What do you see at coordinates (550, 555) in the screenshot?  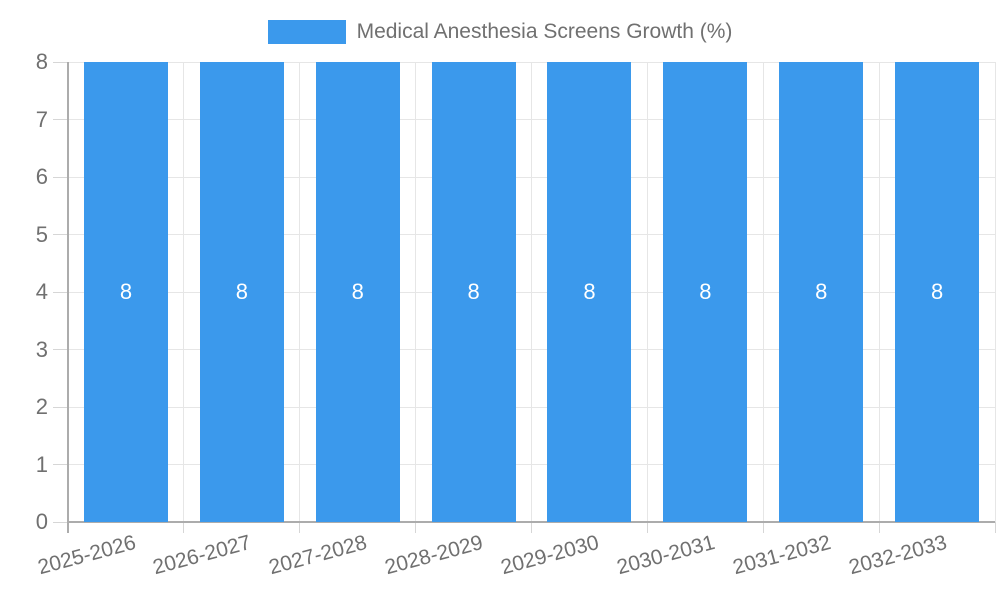 I see `x-tick-label: 2029-2030` at bounding box center [550, 555].